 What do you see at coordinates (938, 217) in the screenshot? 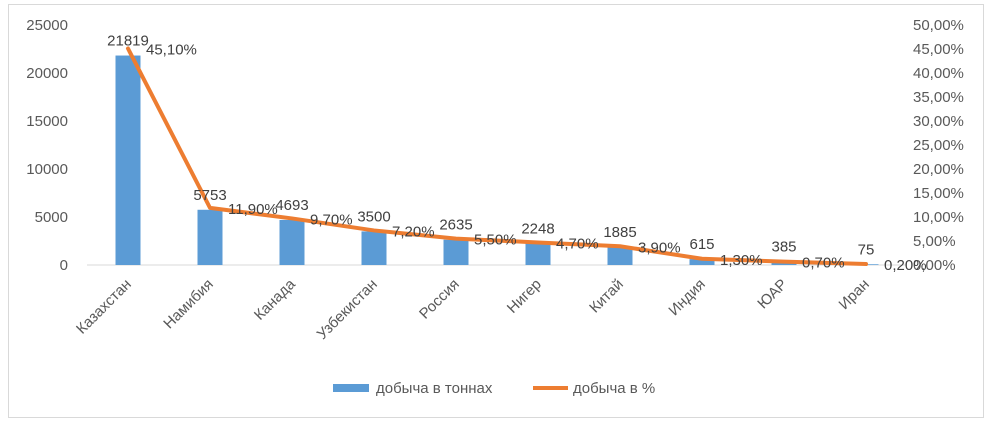
I see `y-right-tick-label: 10,00%` at bounding box center [938, 217].